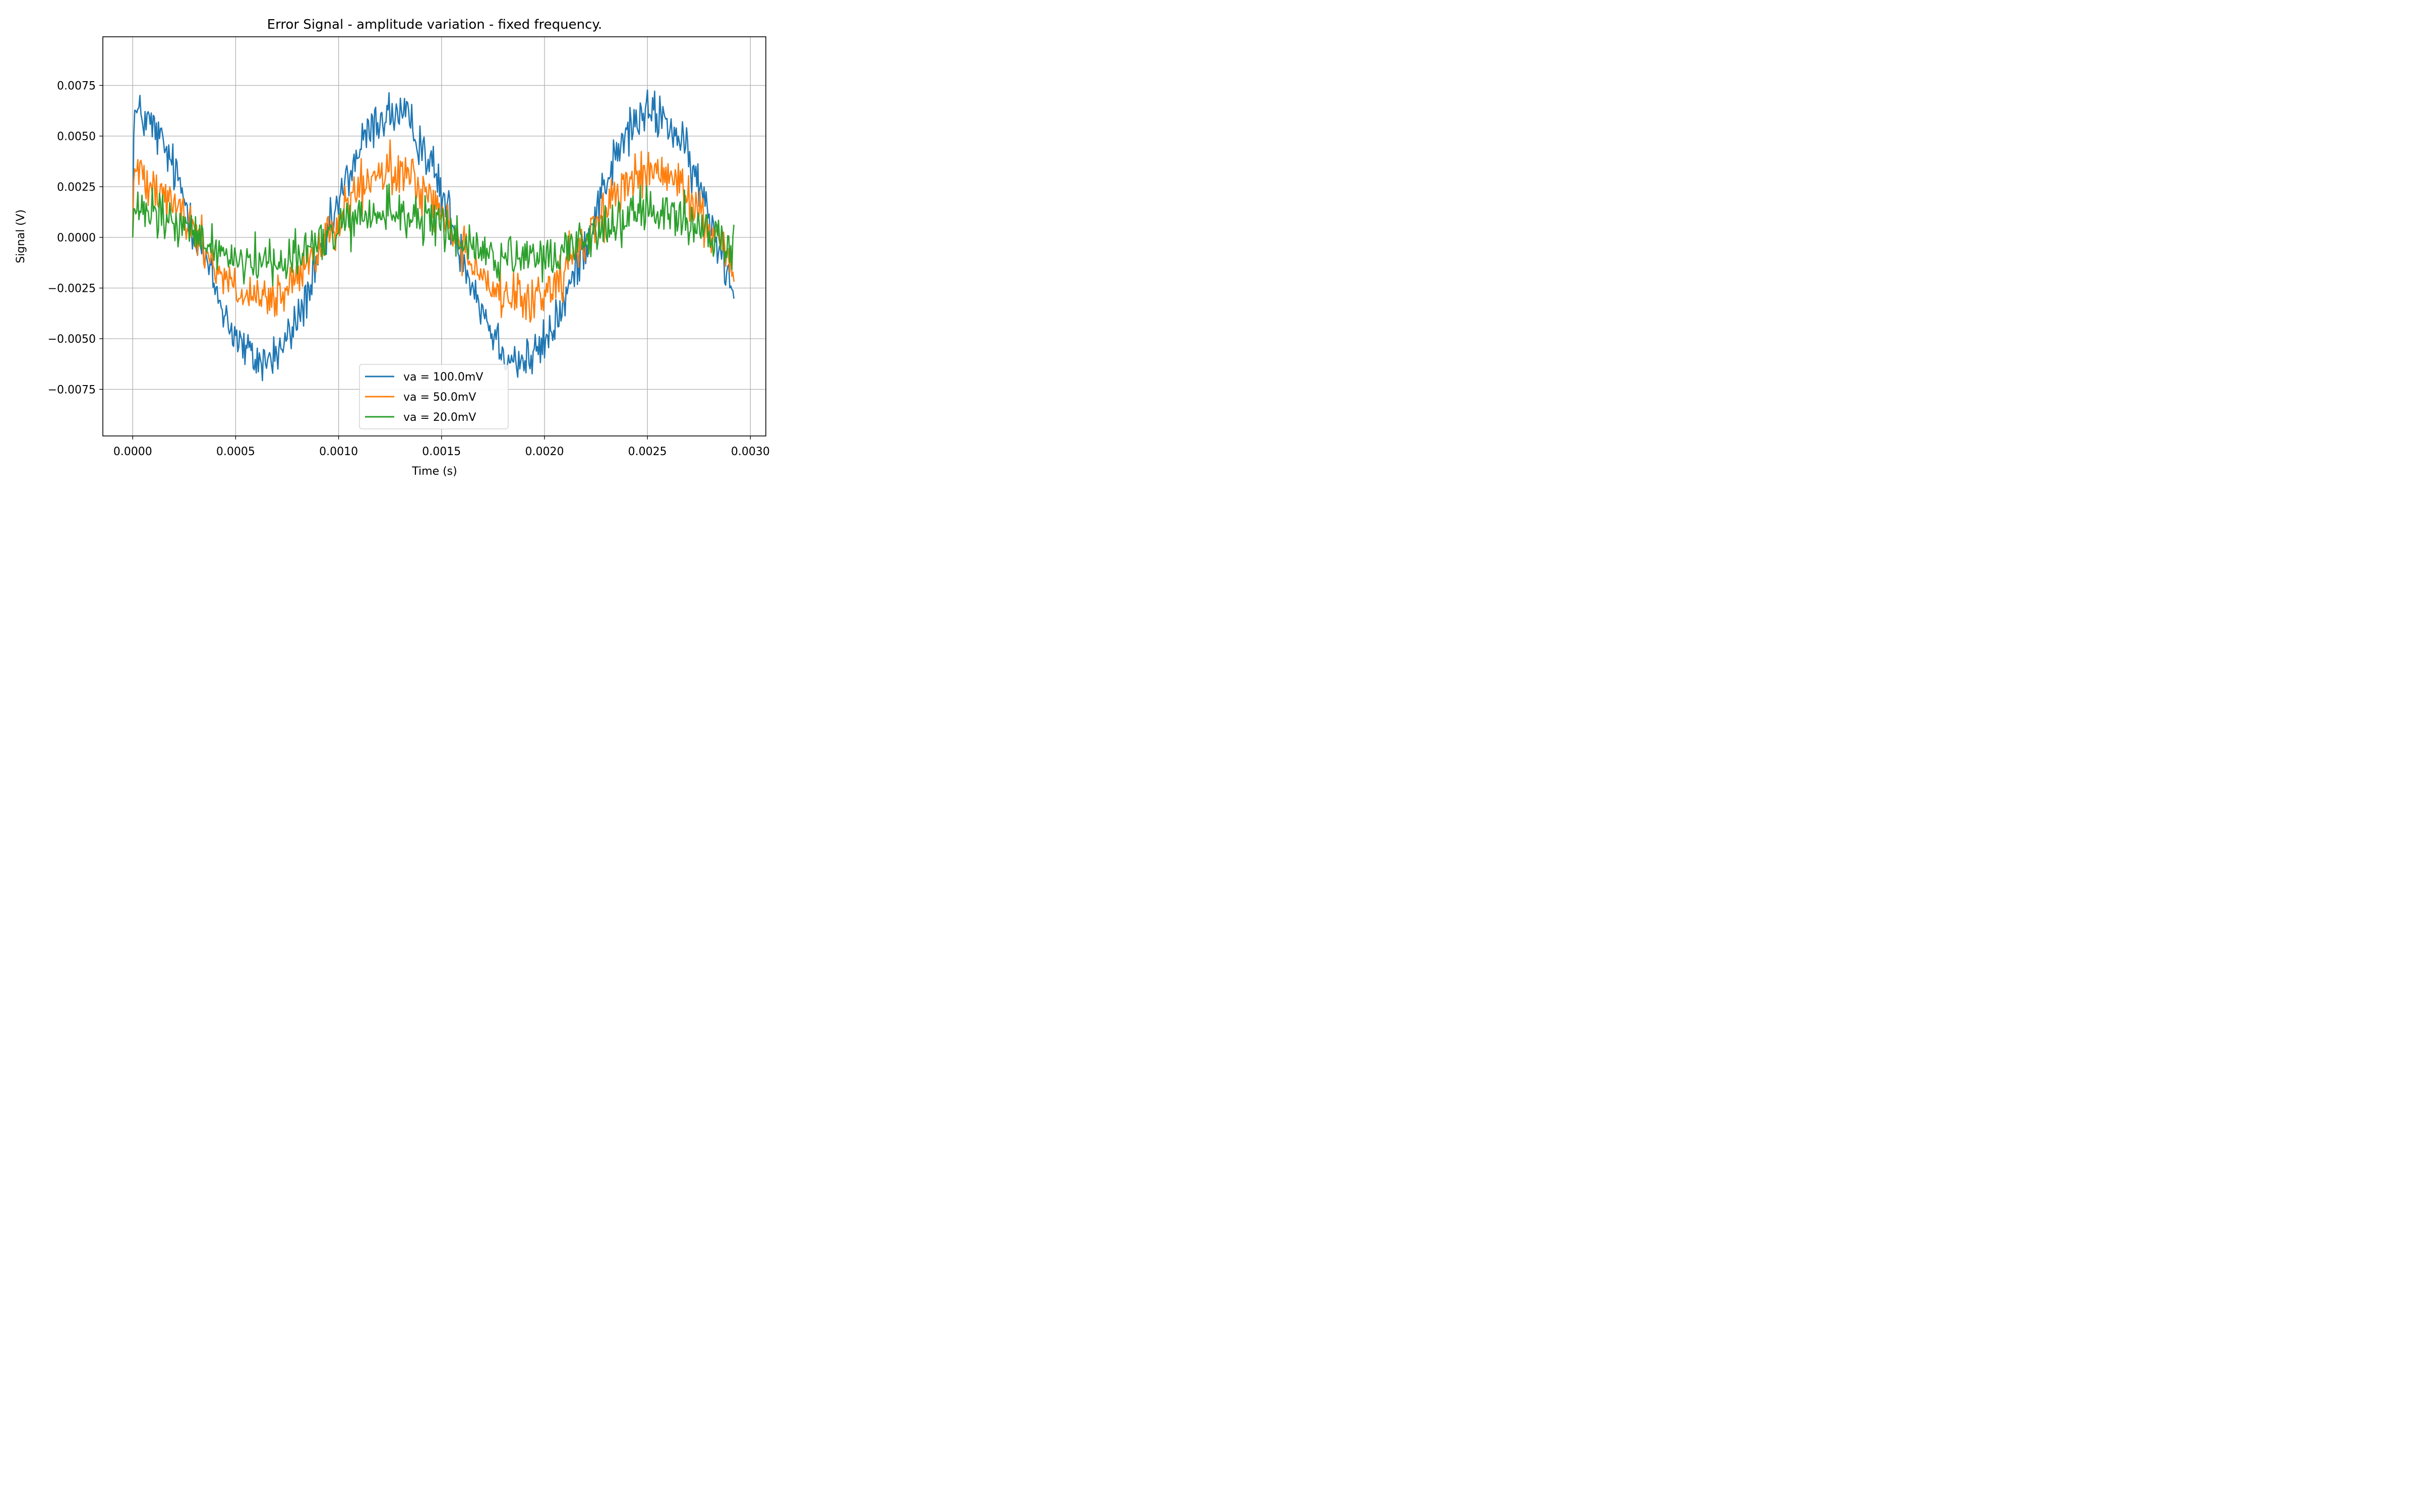 This screenshot has width=2420, height=1512. What do you see at coordinates (439, 398) in the screenshot?
I see `legend-label: va = 50.0mV` at bounding box center [439, 398].